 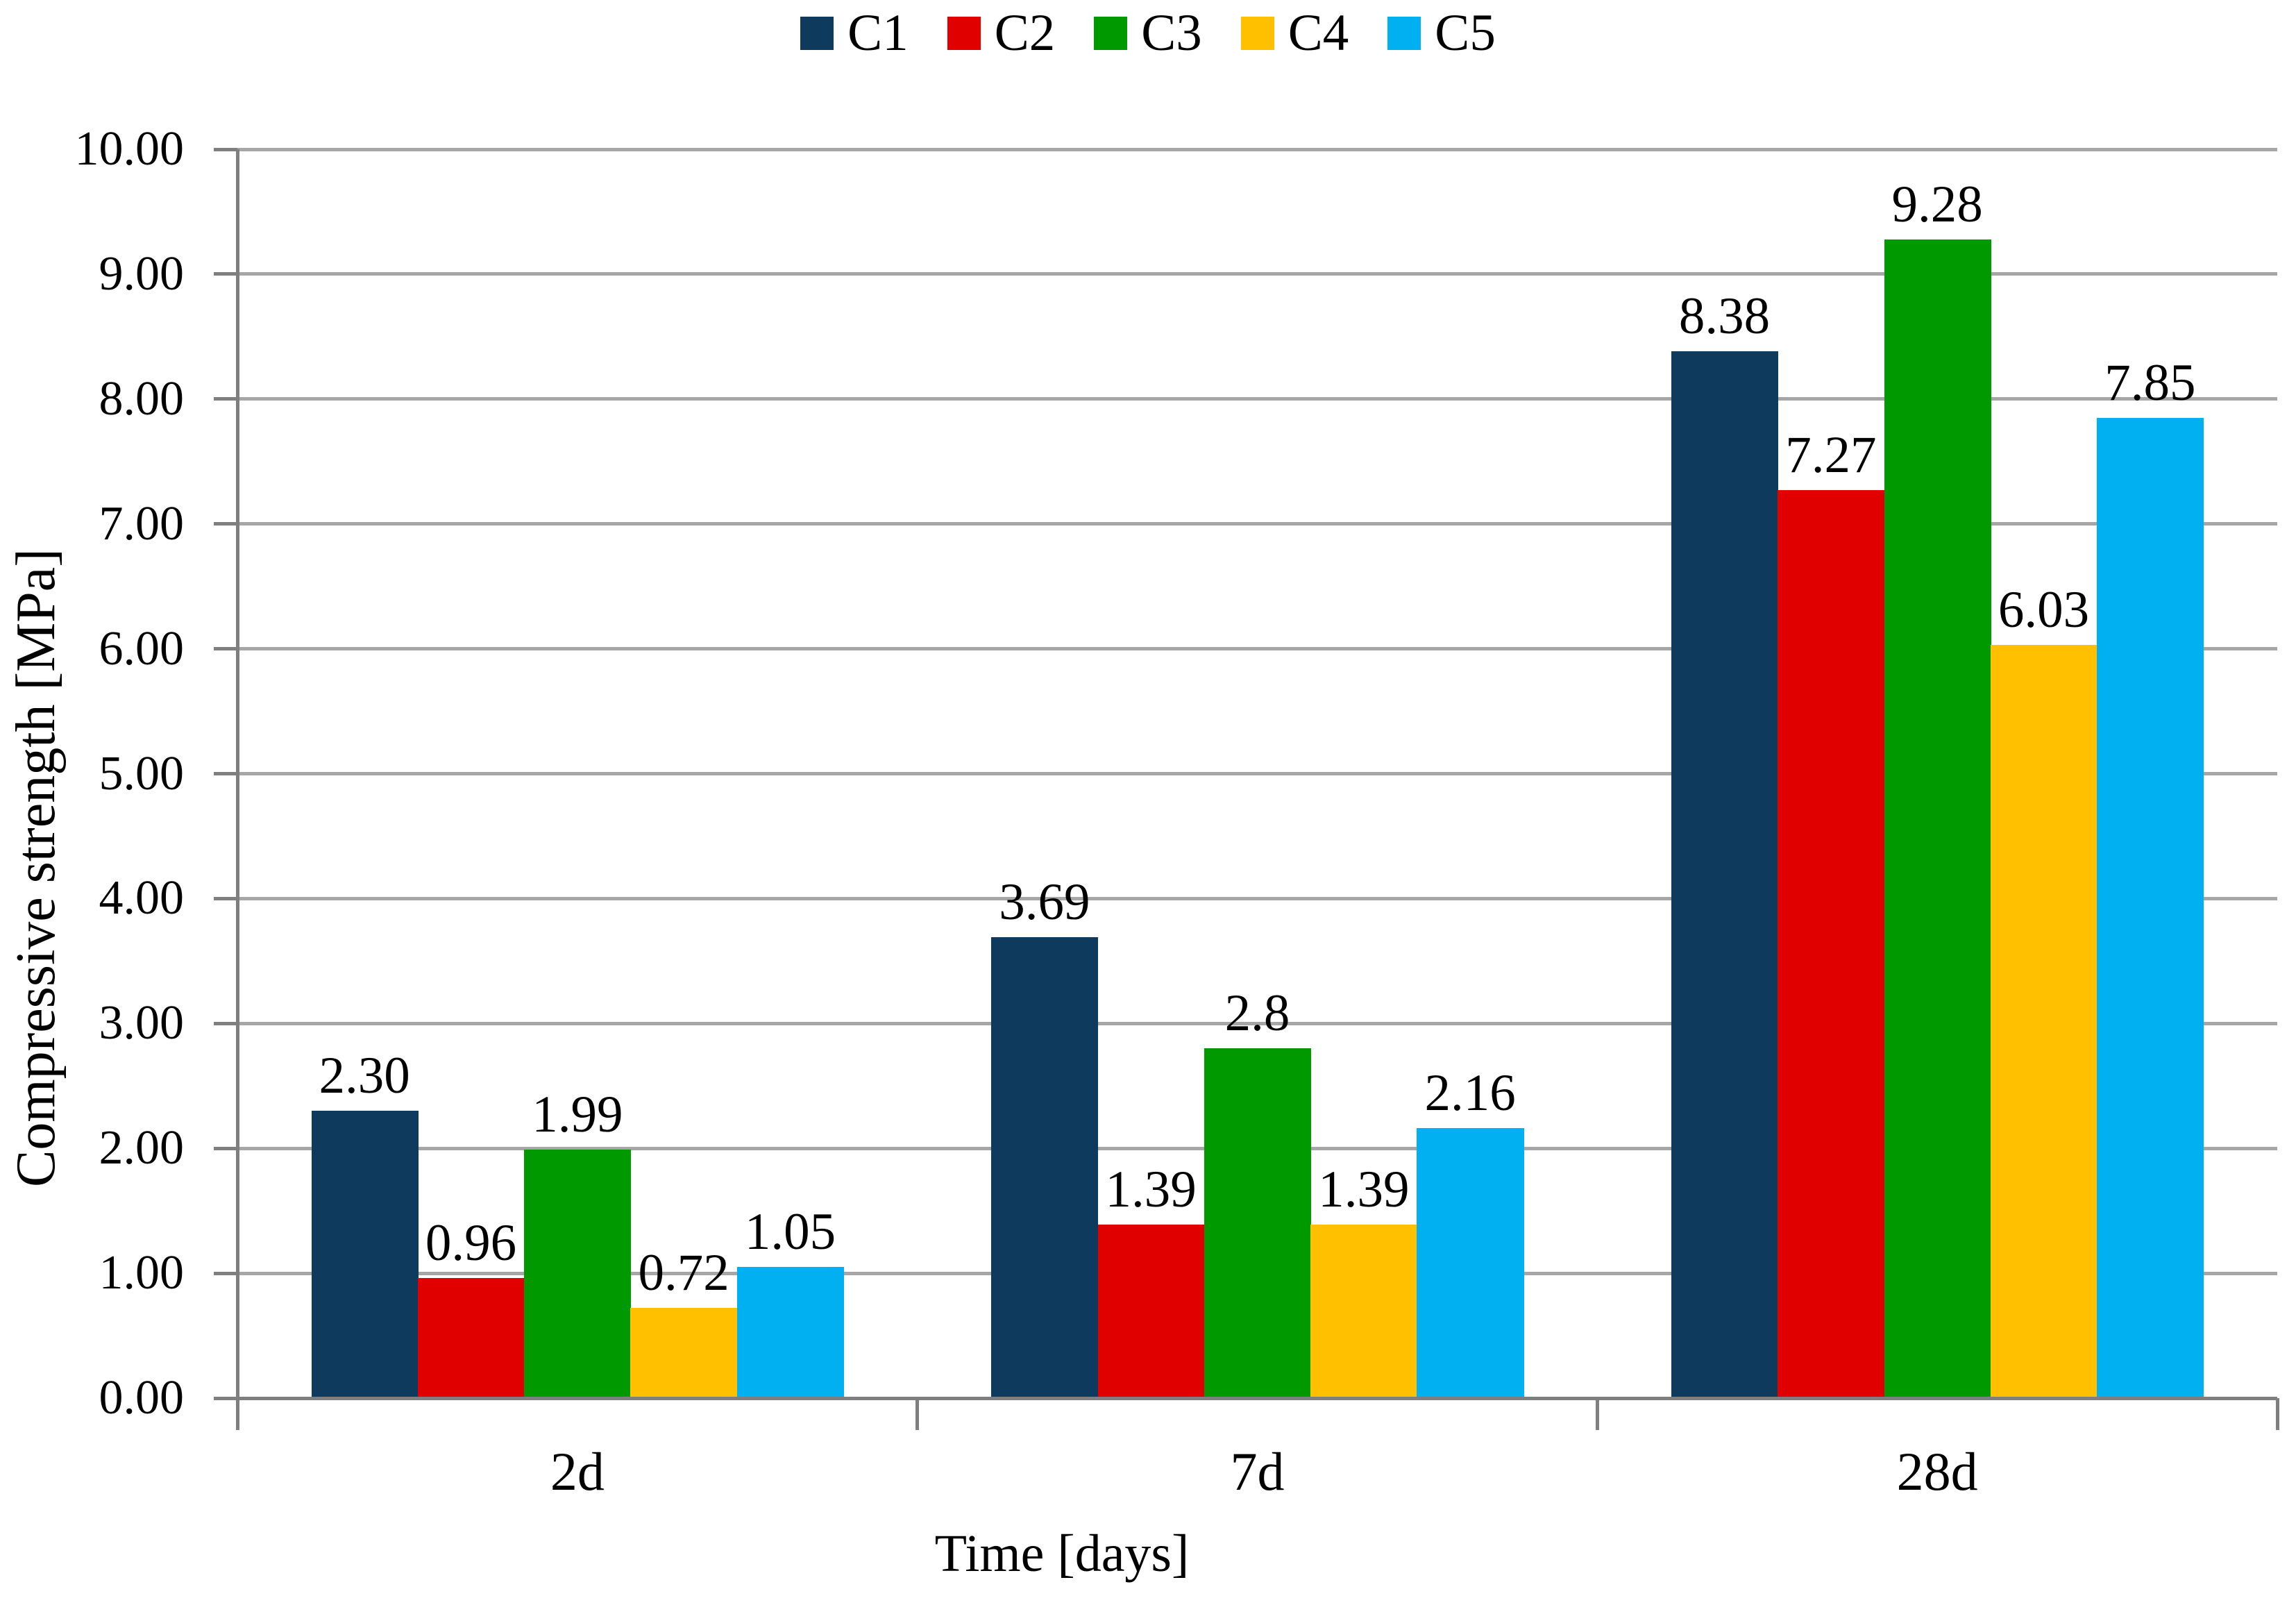 I want to click on bar-c3-2d, so click(x=578, y=1273).